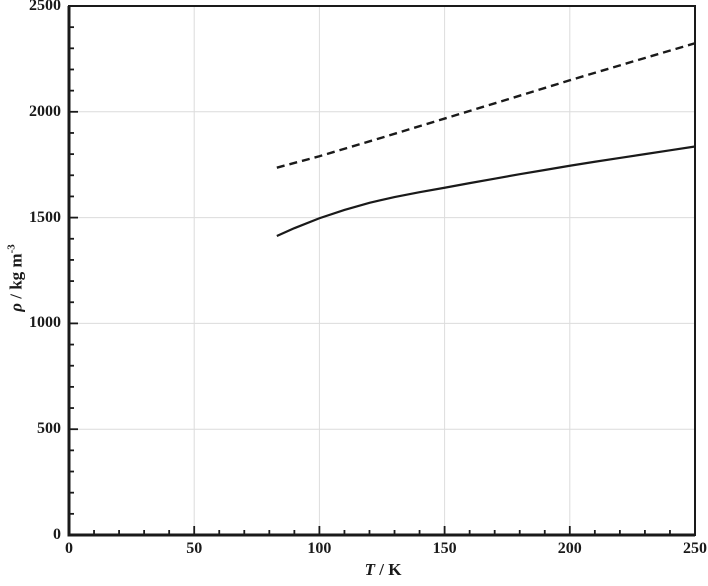 Image resolution: width=708 pixels, height=586 pixels. I want to click on x-axis-units: / K, so click(388, 569).